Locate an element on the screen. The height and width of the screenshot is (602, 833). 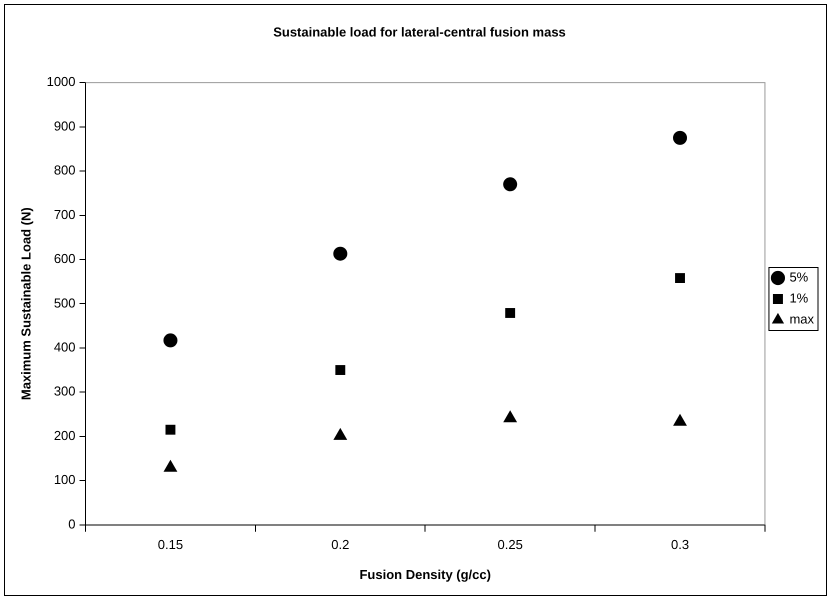
y-tick-label: 0 is located at coordinates (72, 524).